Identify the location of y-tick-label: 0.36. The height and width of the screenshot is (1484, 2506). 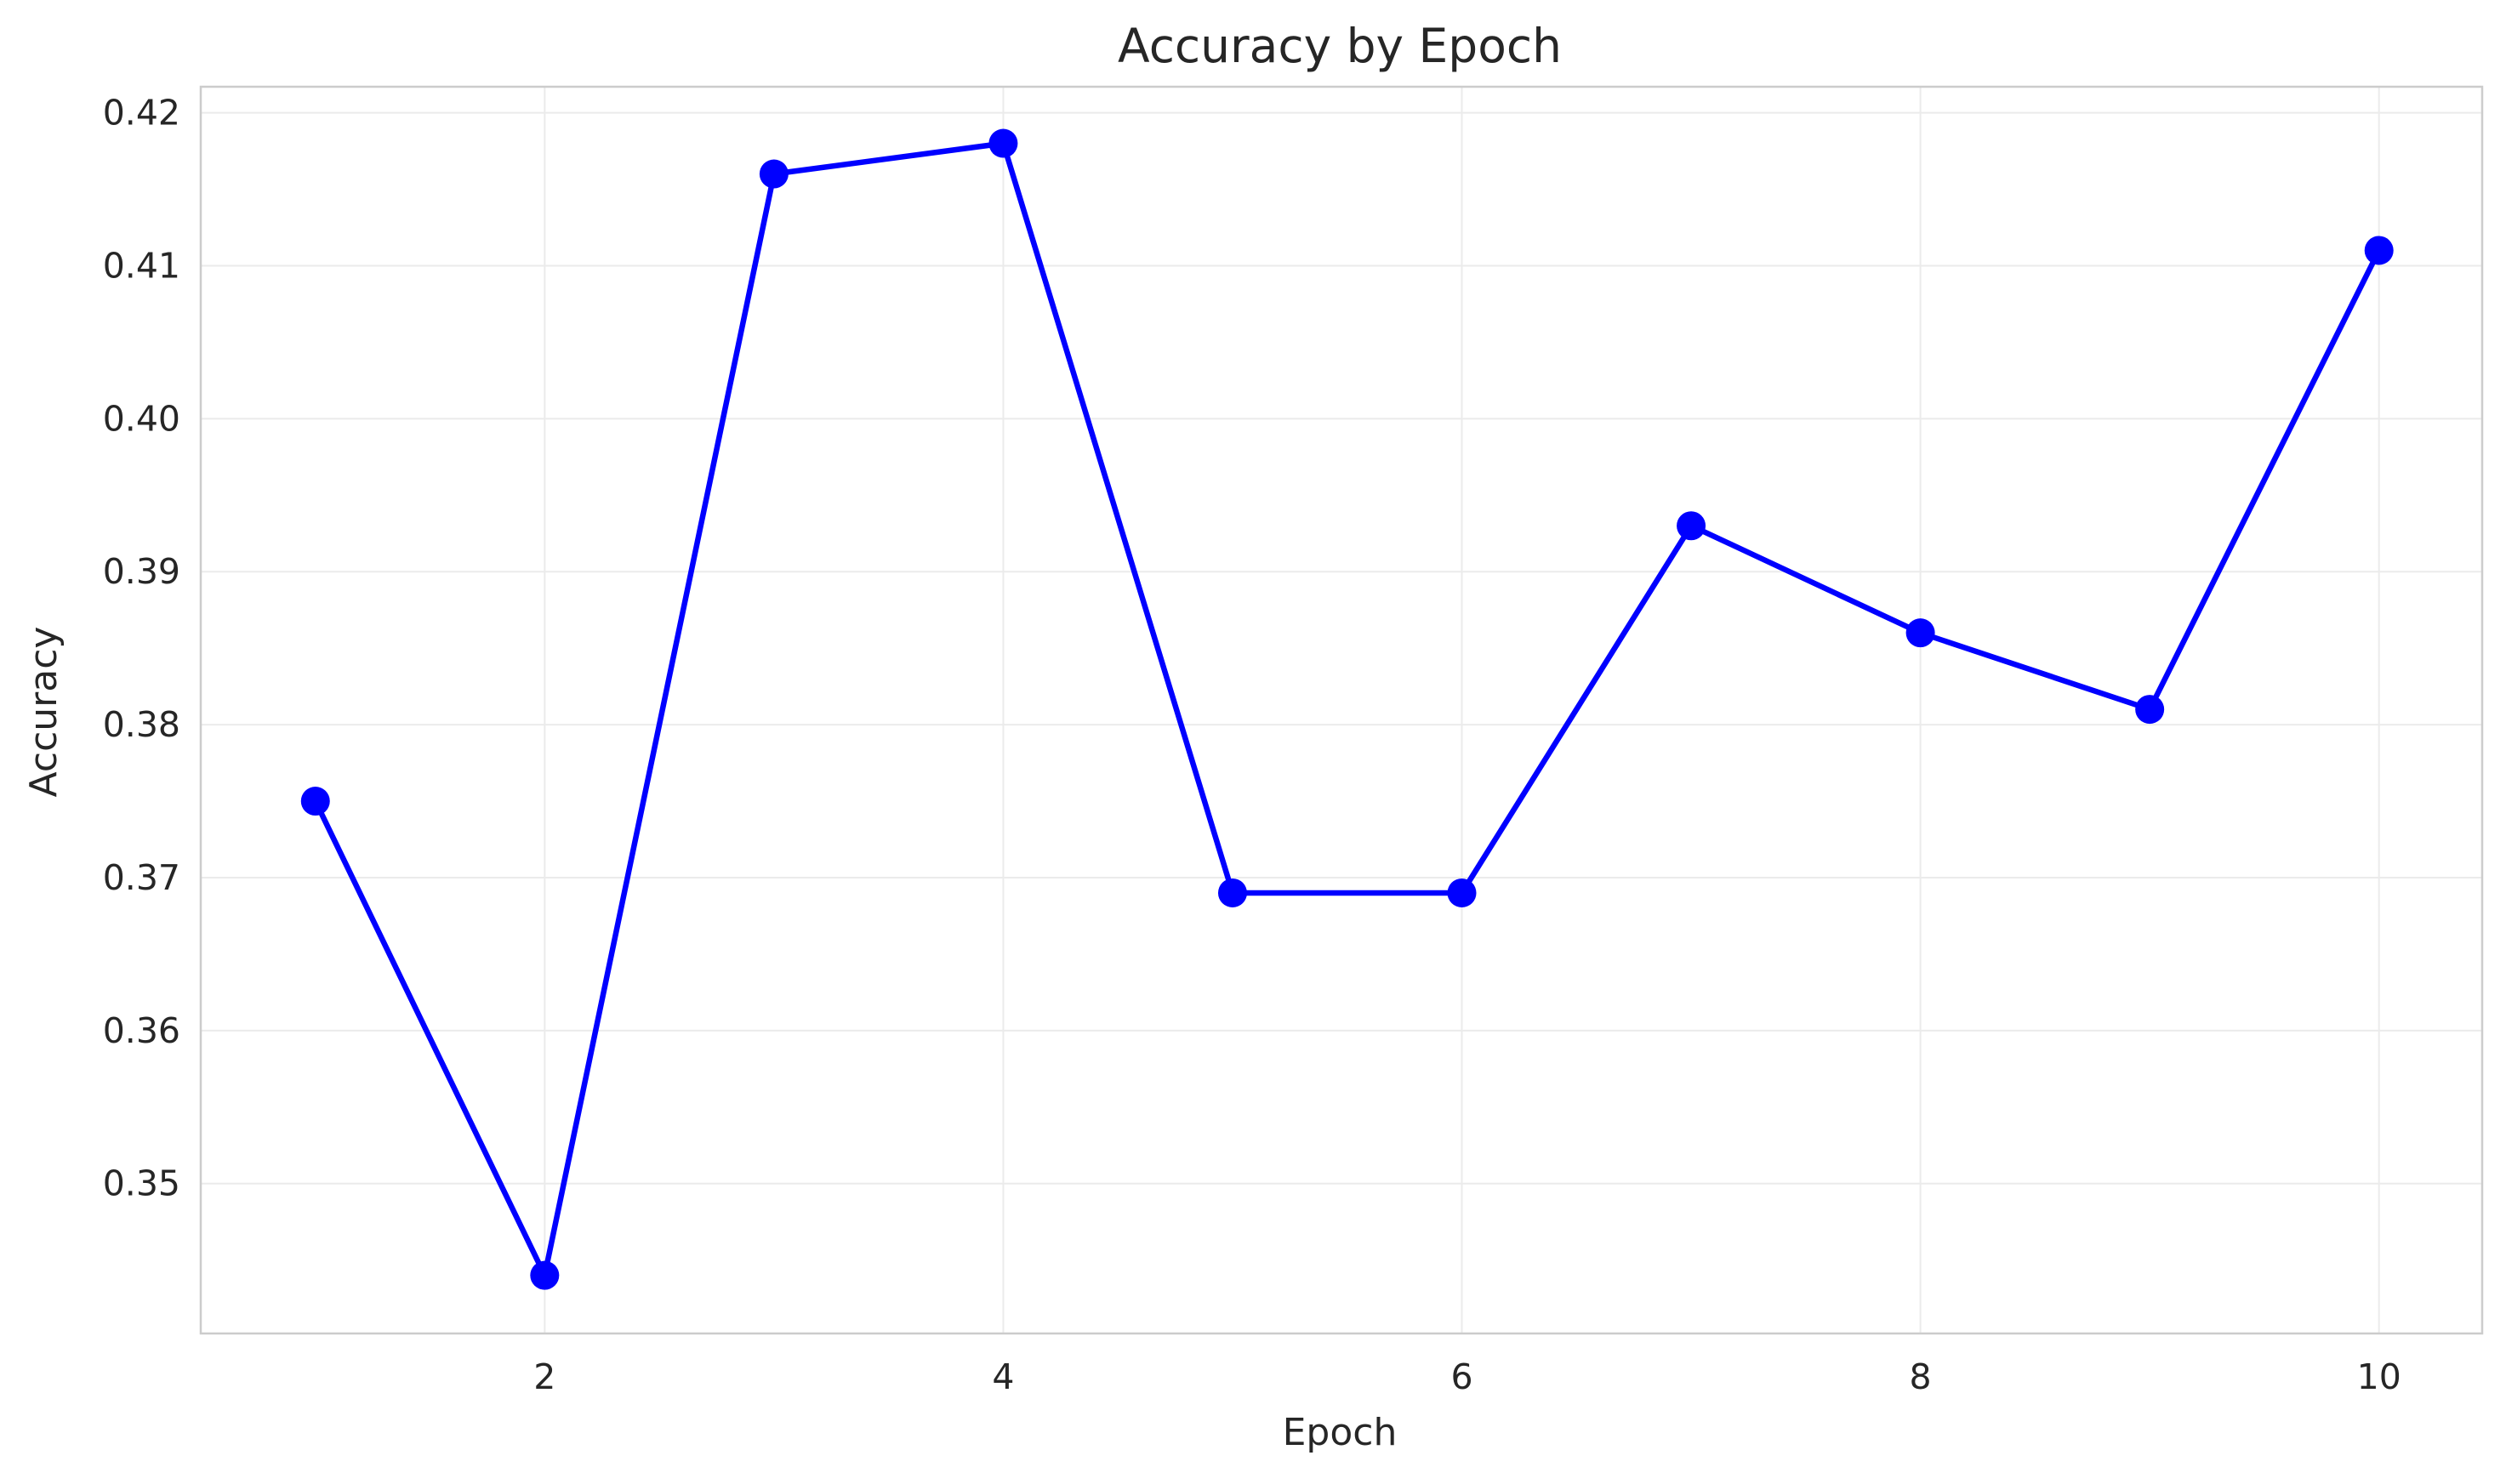
(141, 1030).